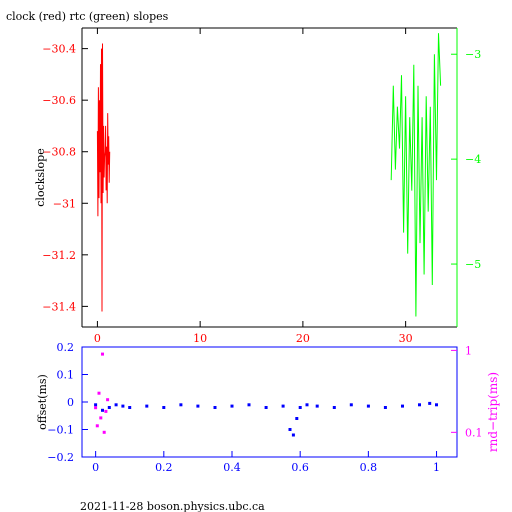 The height and width of the screenshot is (512, 512). Describe the element at coordinates (64, 203) in the screenshot. I see `y-tick-label: −31` at that location.